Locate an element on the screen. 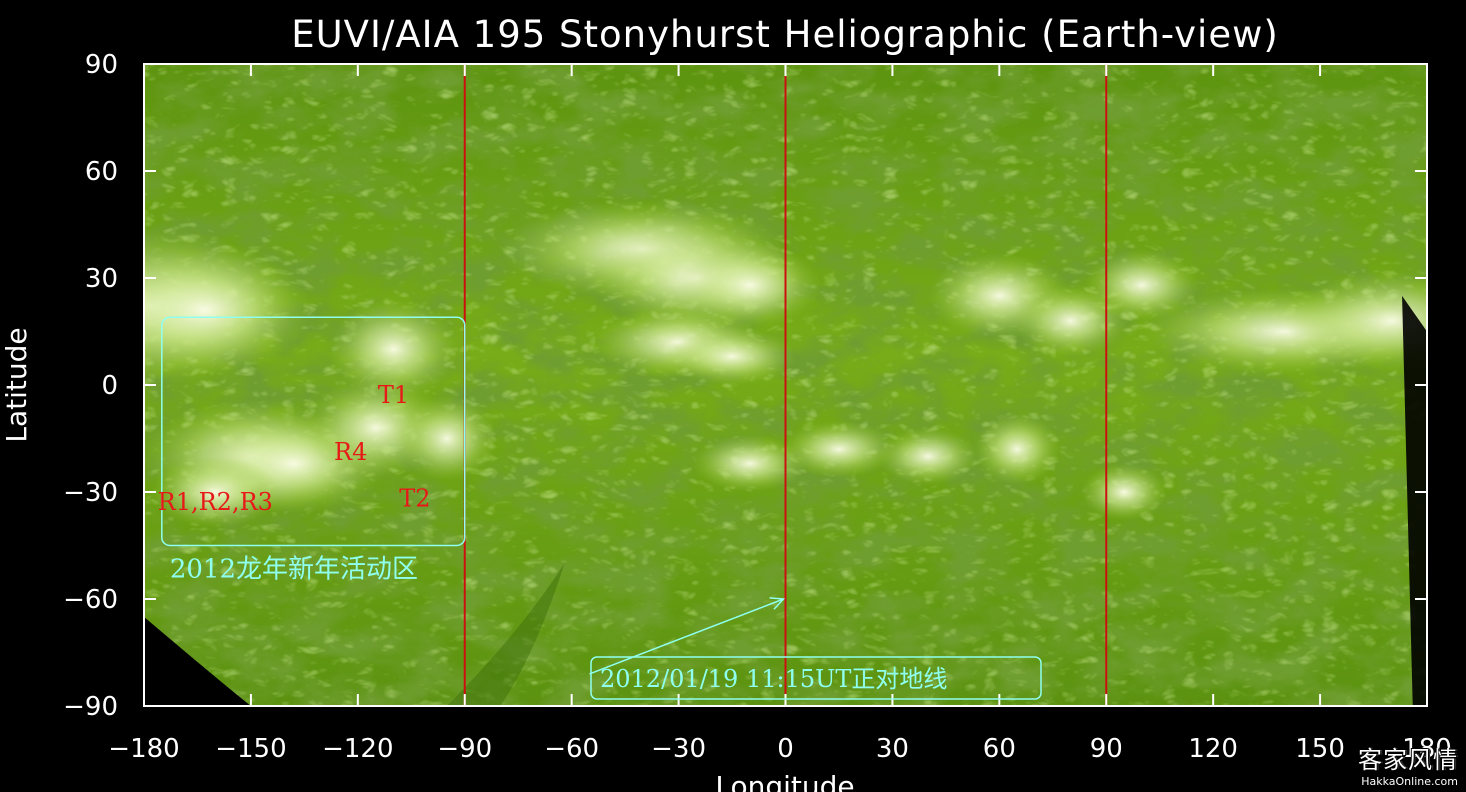 This screenshot has height=792, width=1466. y-axis-label: Latitude is located at coordinates (16, 384).